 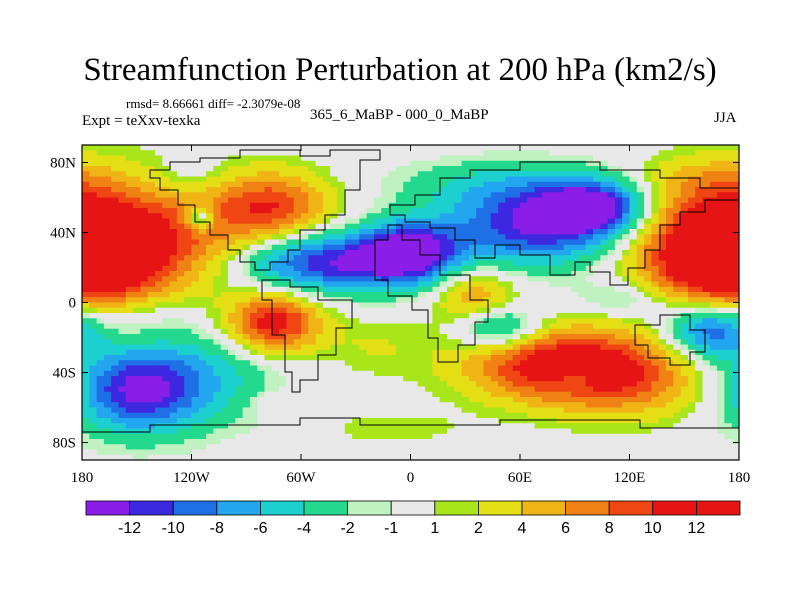 What do you see at coordinates (122, 263) in the screenshot?
I see `field-cell-1985` at bounding box center [122, 263].